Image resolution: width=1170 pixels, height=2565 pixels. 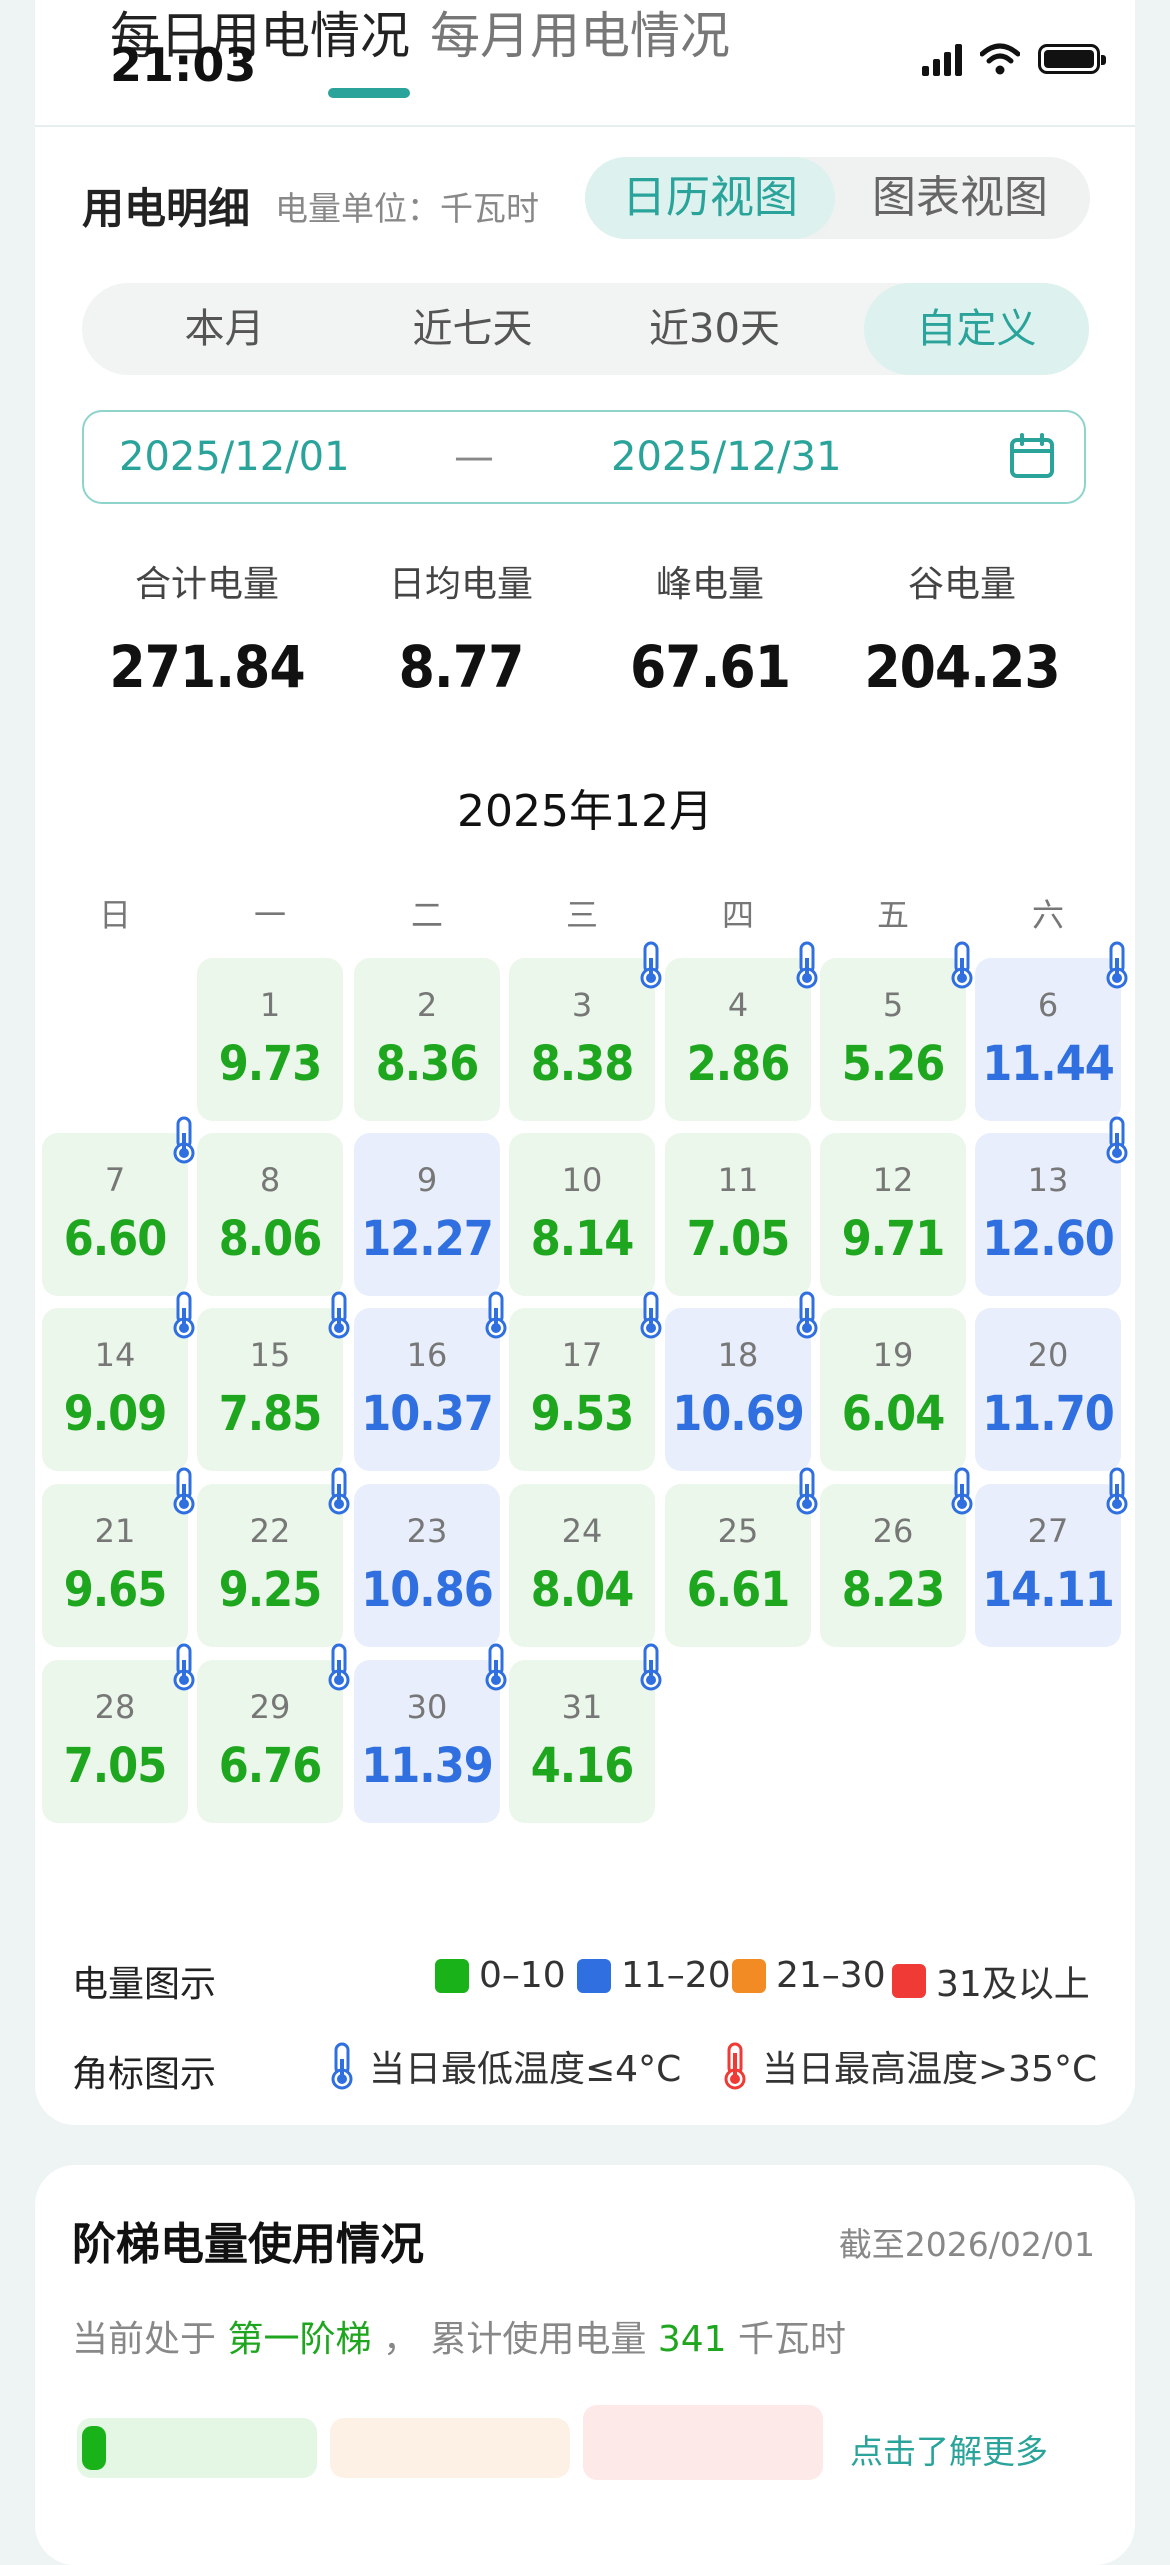 What do you see at coordinates (582, 1005) in the screenshot?
I see `calendar-day-number: 3` at bounding box center [582, 1005].